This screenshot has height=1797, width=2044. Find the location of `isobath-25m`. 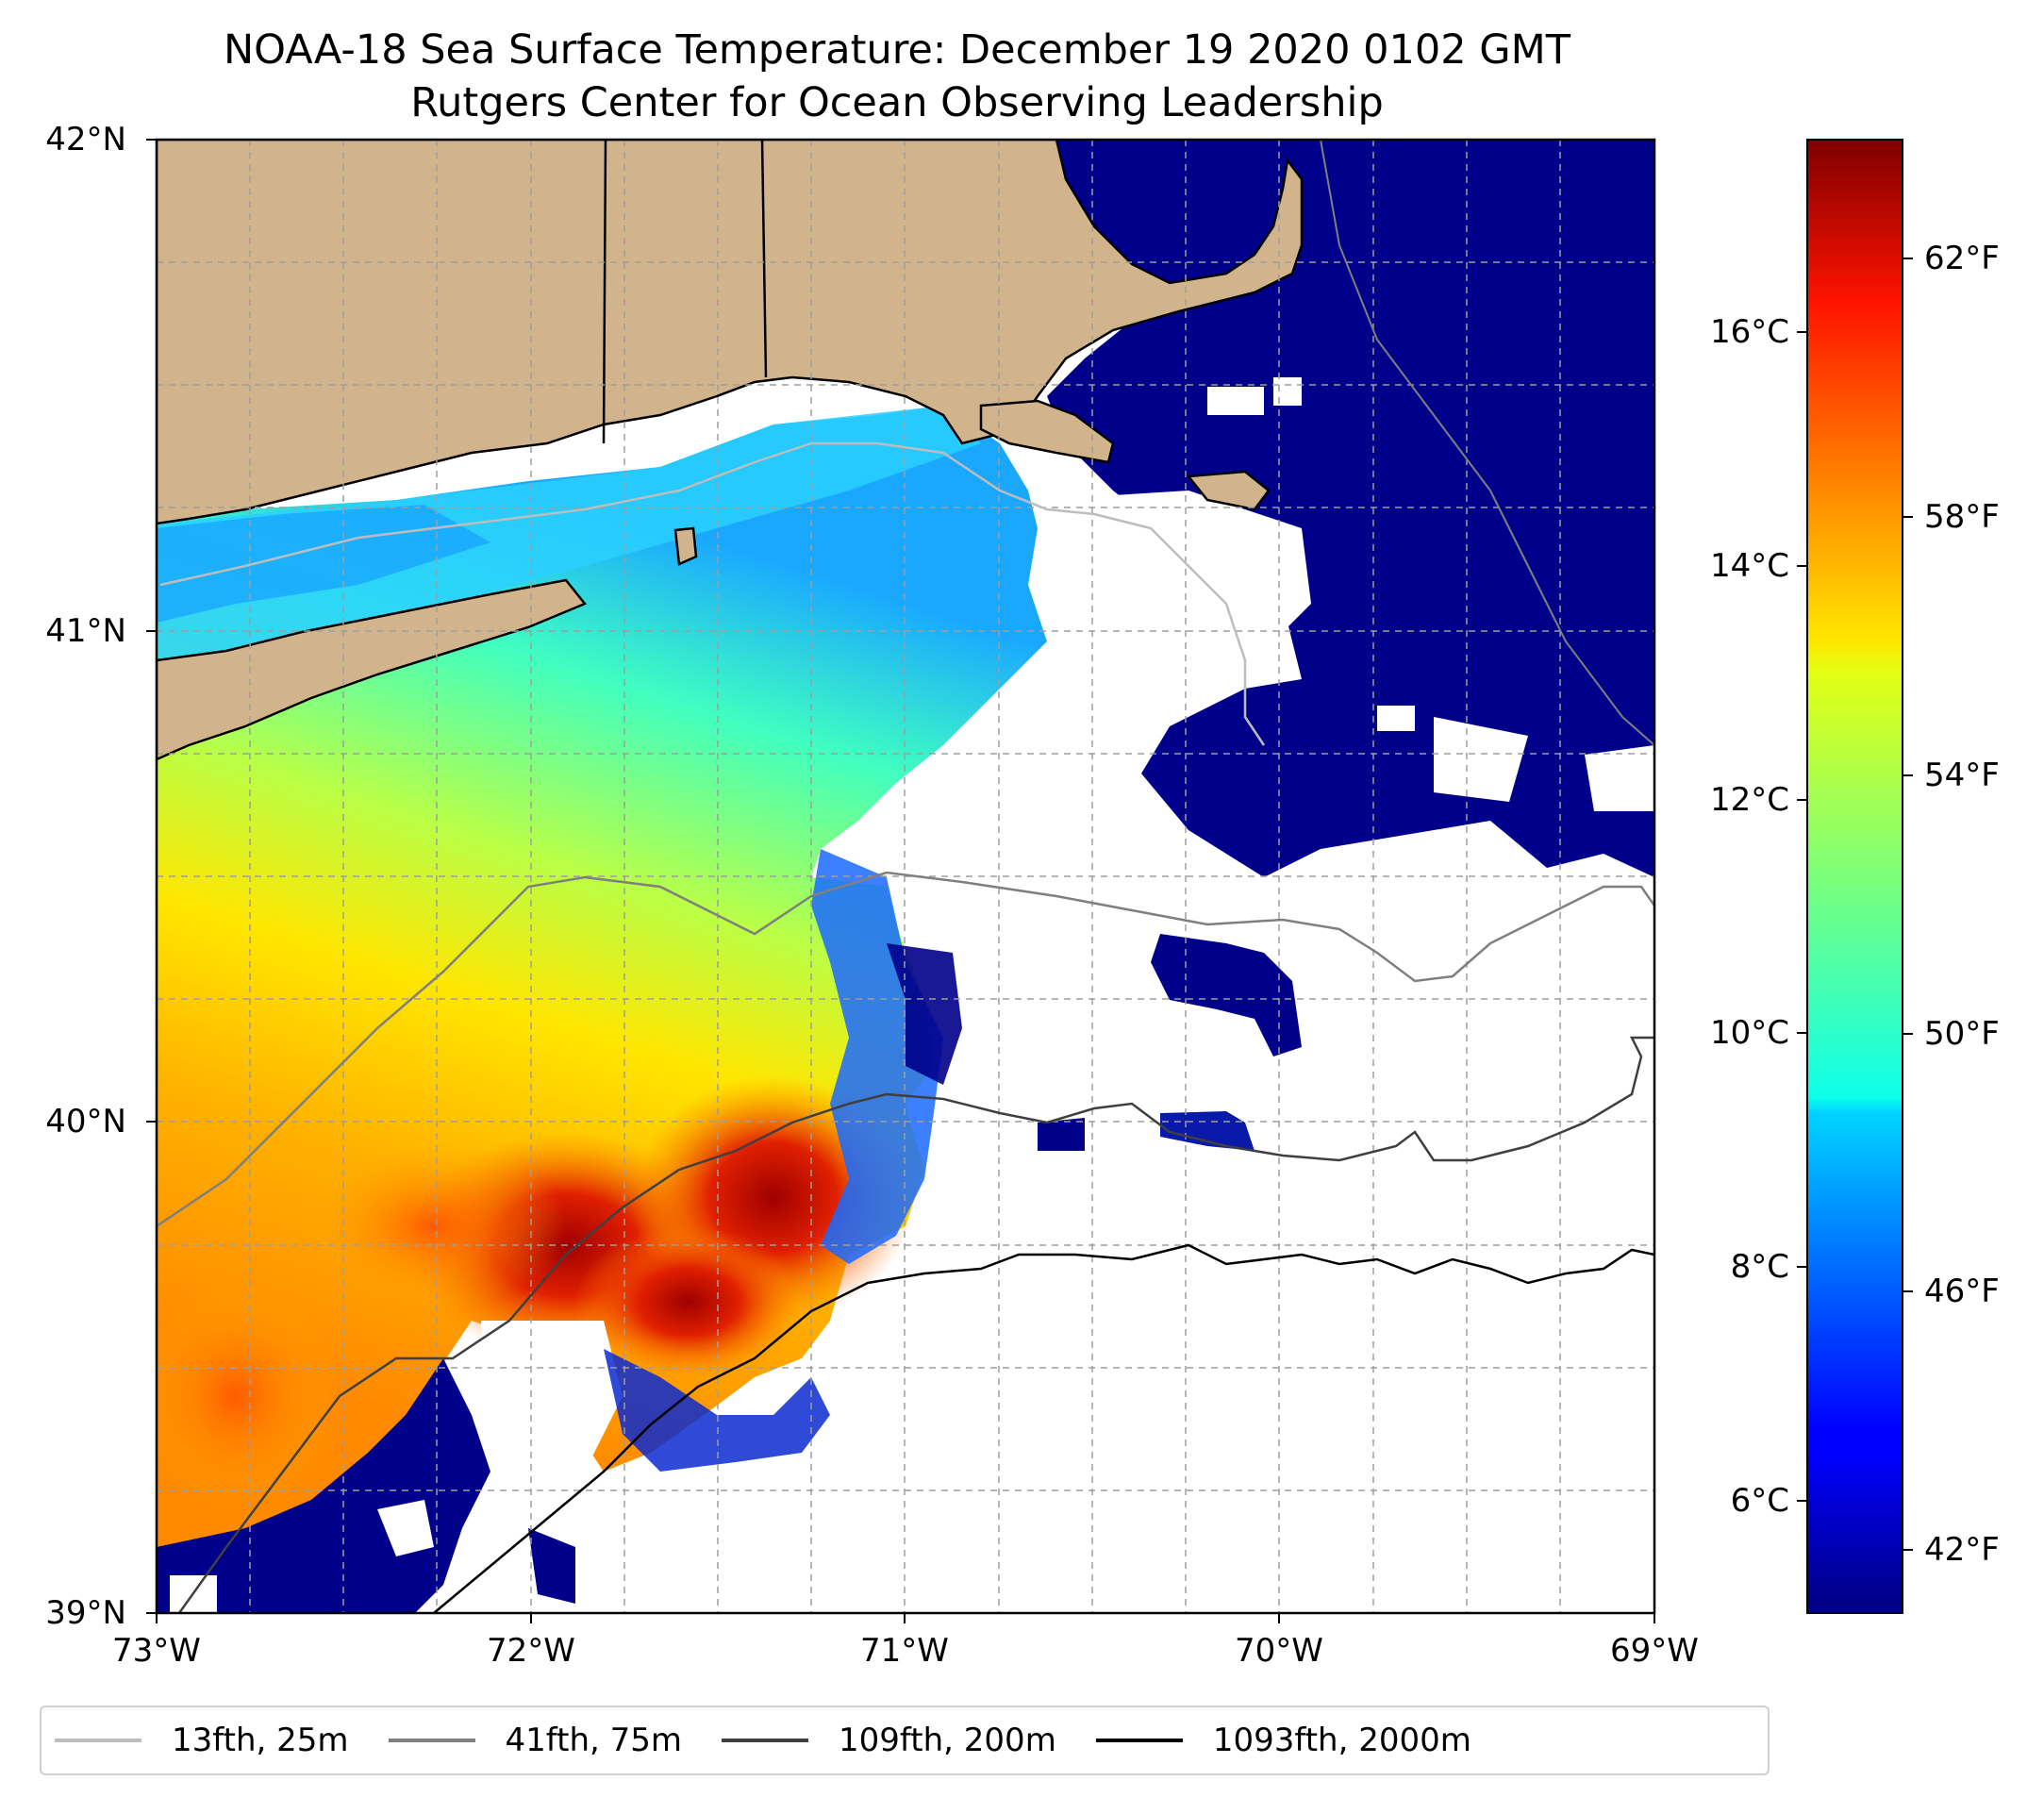

isobath-25m is located at coordinates (712, 593).